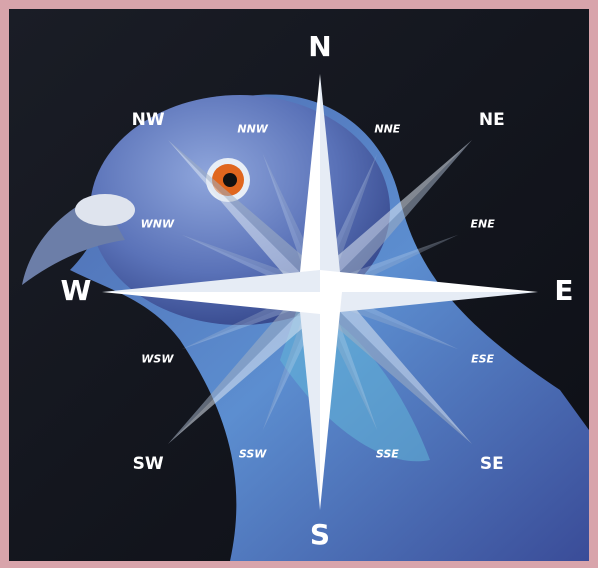 This screenshot has width=598, height=568. Describe the element at coordinates (482, 358) in the screenshot. I see `direction-label: ESE` at that location.